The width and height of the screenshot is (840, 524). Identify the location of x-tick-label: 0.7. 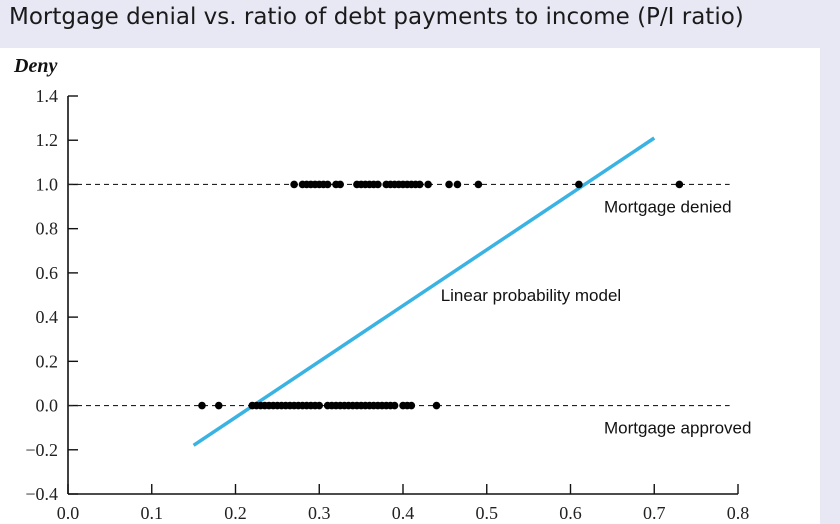
(654, 513).